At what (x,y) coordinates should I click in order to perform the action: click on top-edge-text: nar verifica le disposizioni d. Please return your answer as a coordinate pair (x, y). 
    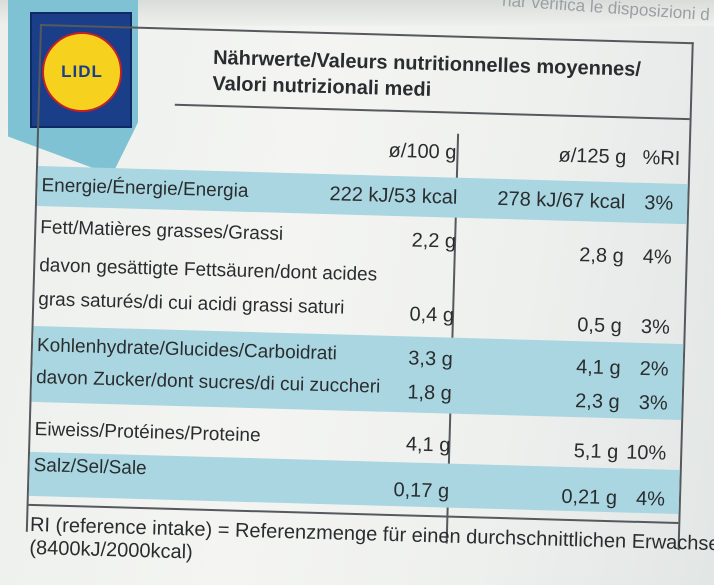
    Looking at the image, I should click on (606, 12).